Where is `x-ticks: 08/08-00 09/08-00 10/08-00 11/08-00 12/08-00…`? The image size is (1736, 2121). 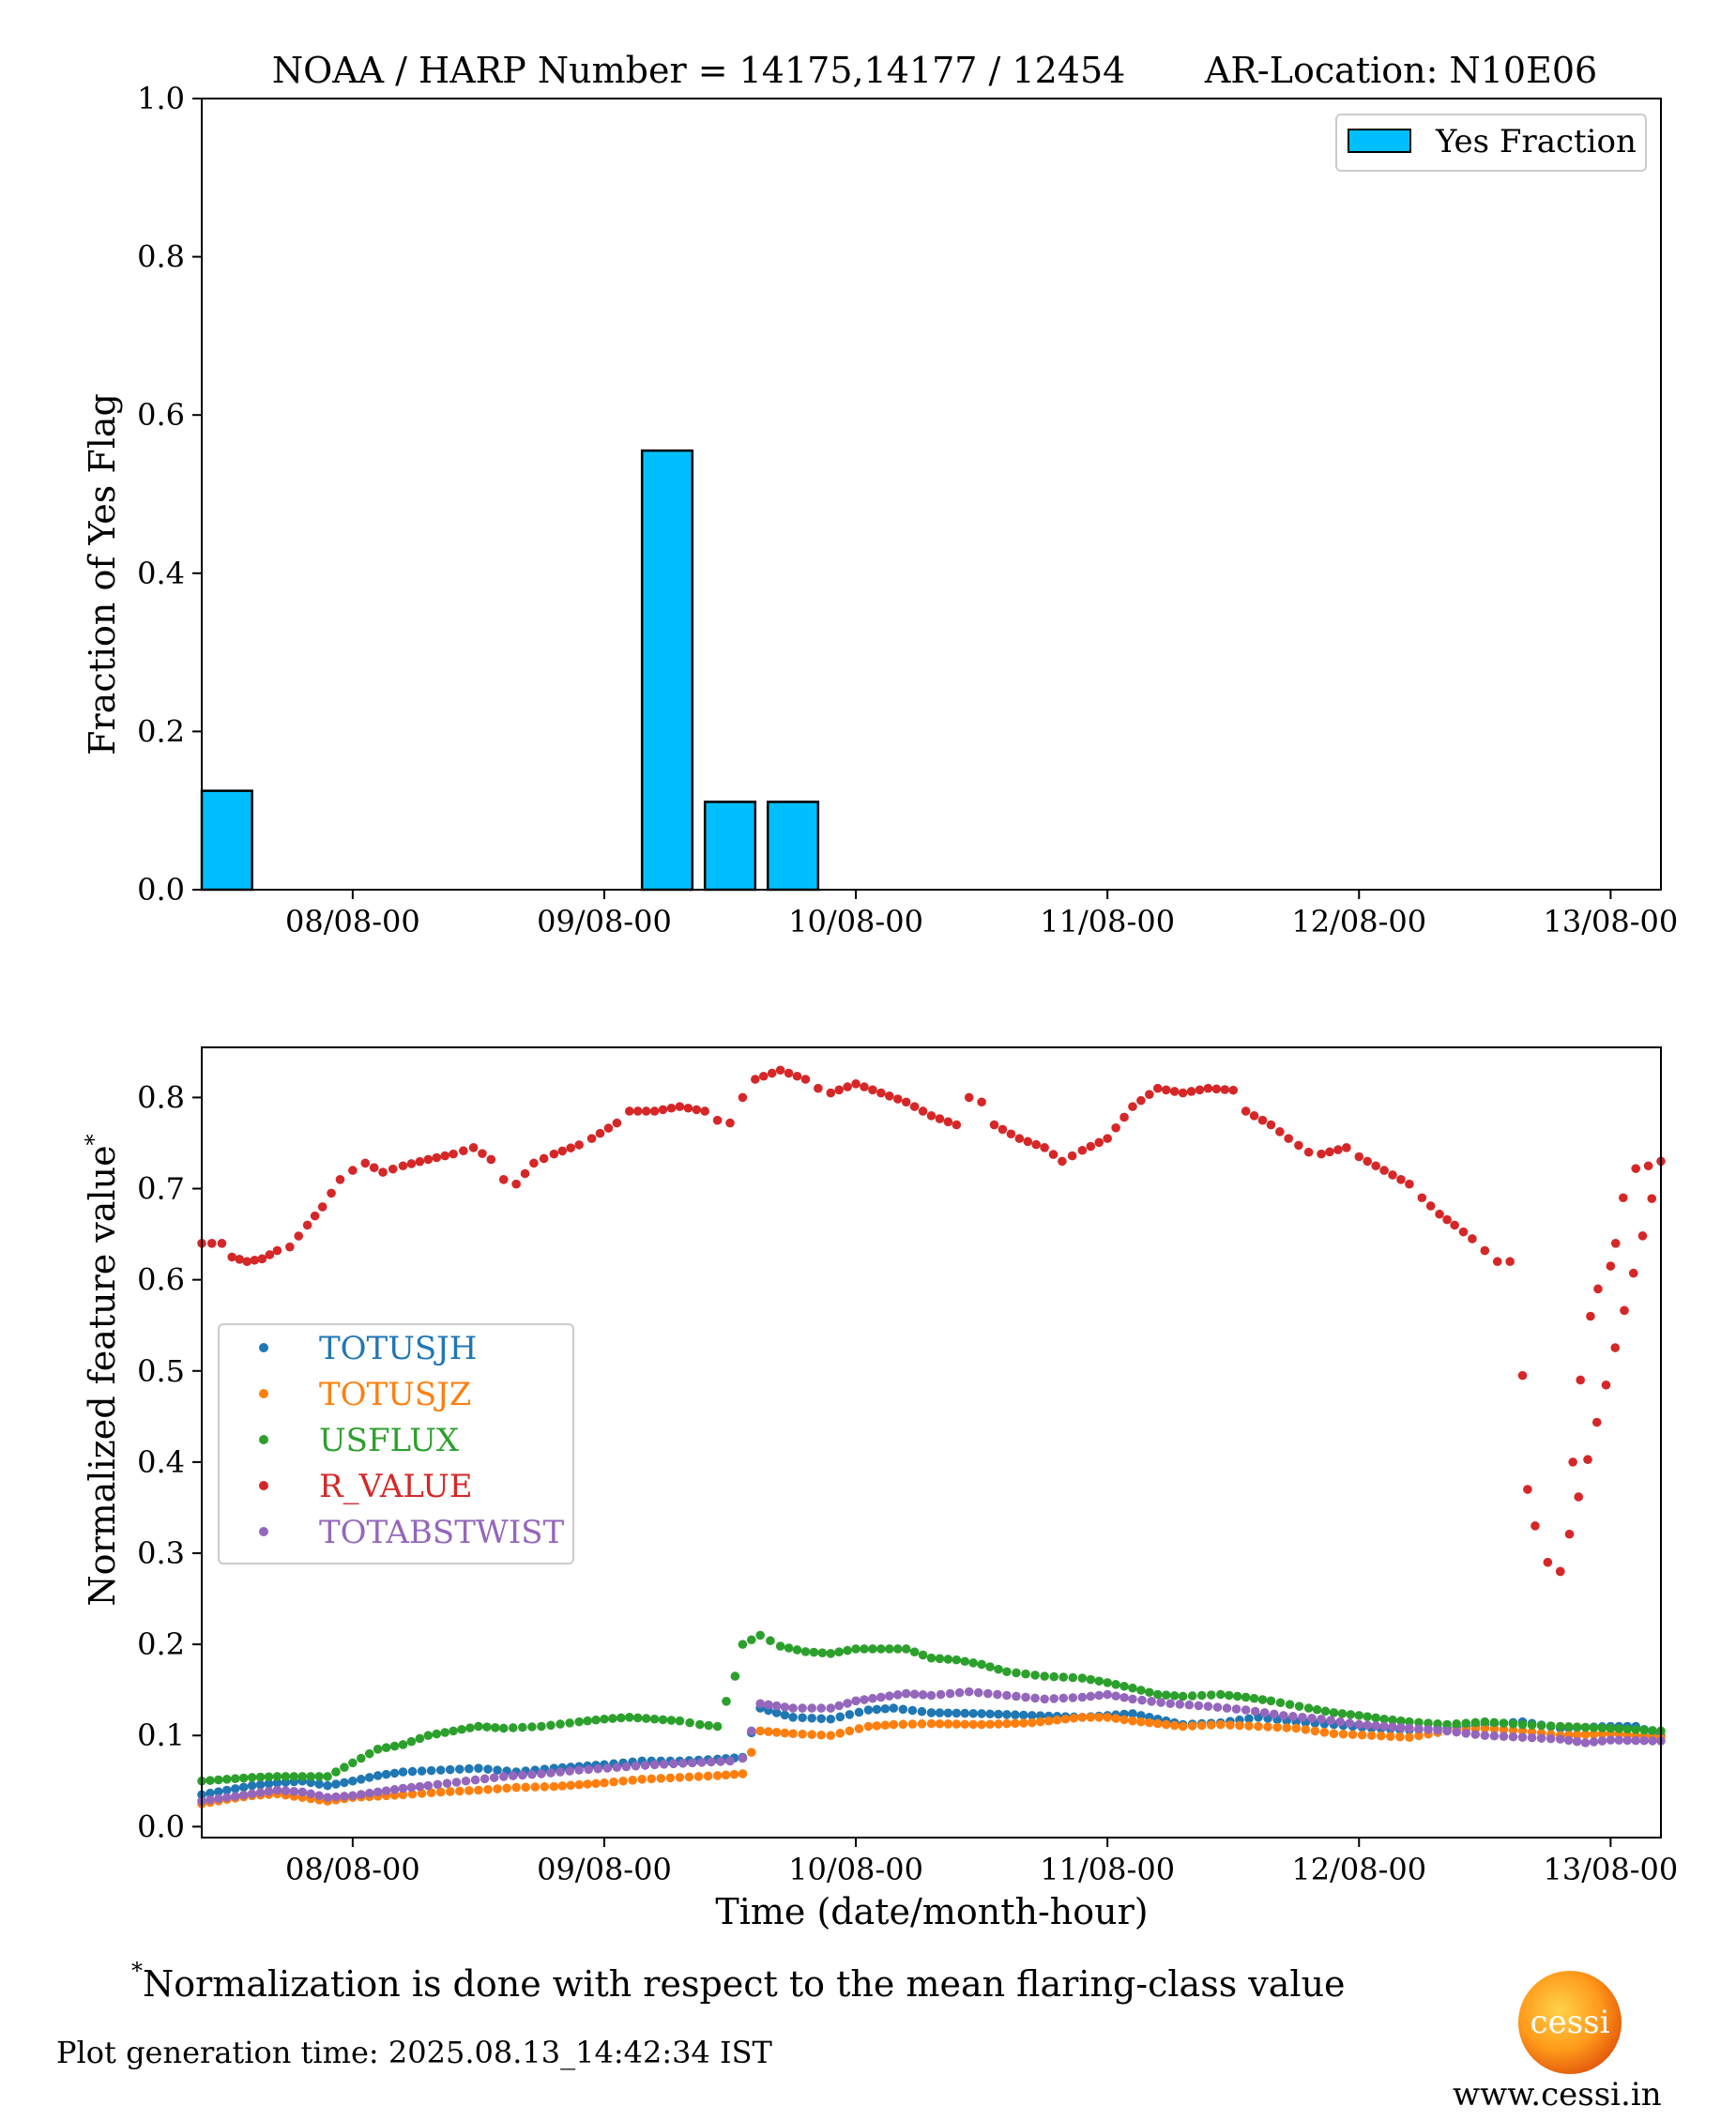
x-ticks: 08/08-00 09/08-00 10/08-00 11/08-00 12/08-00… is located at coordinates (981, 915).